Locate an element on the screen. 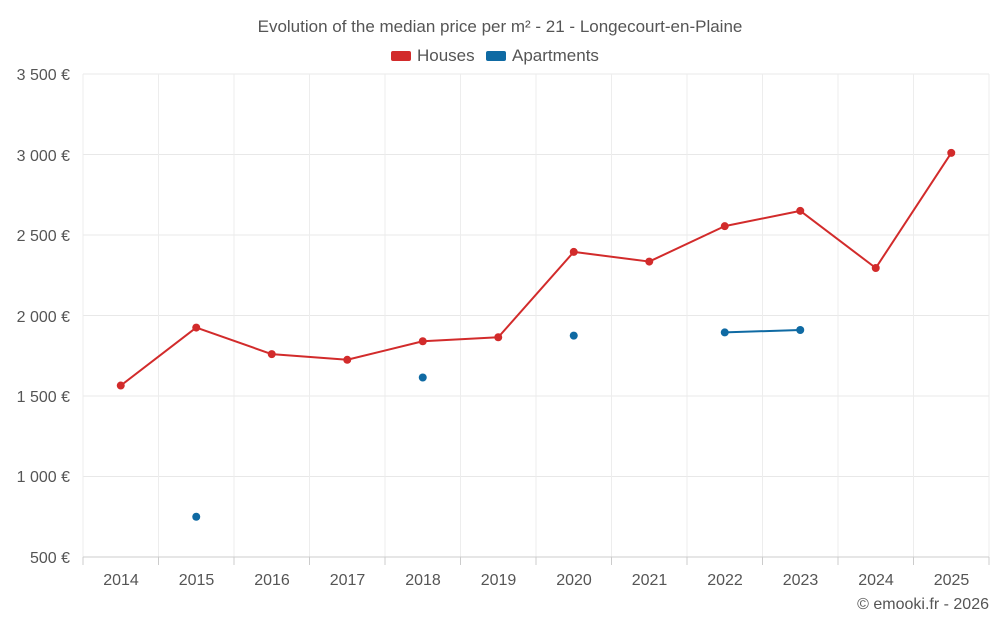 The width and height of the screenshot is (1000, 625). legend-swatch-houses is located at coordinates (401, 56).